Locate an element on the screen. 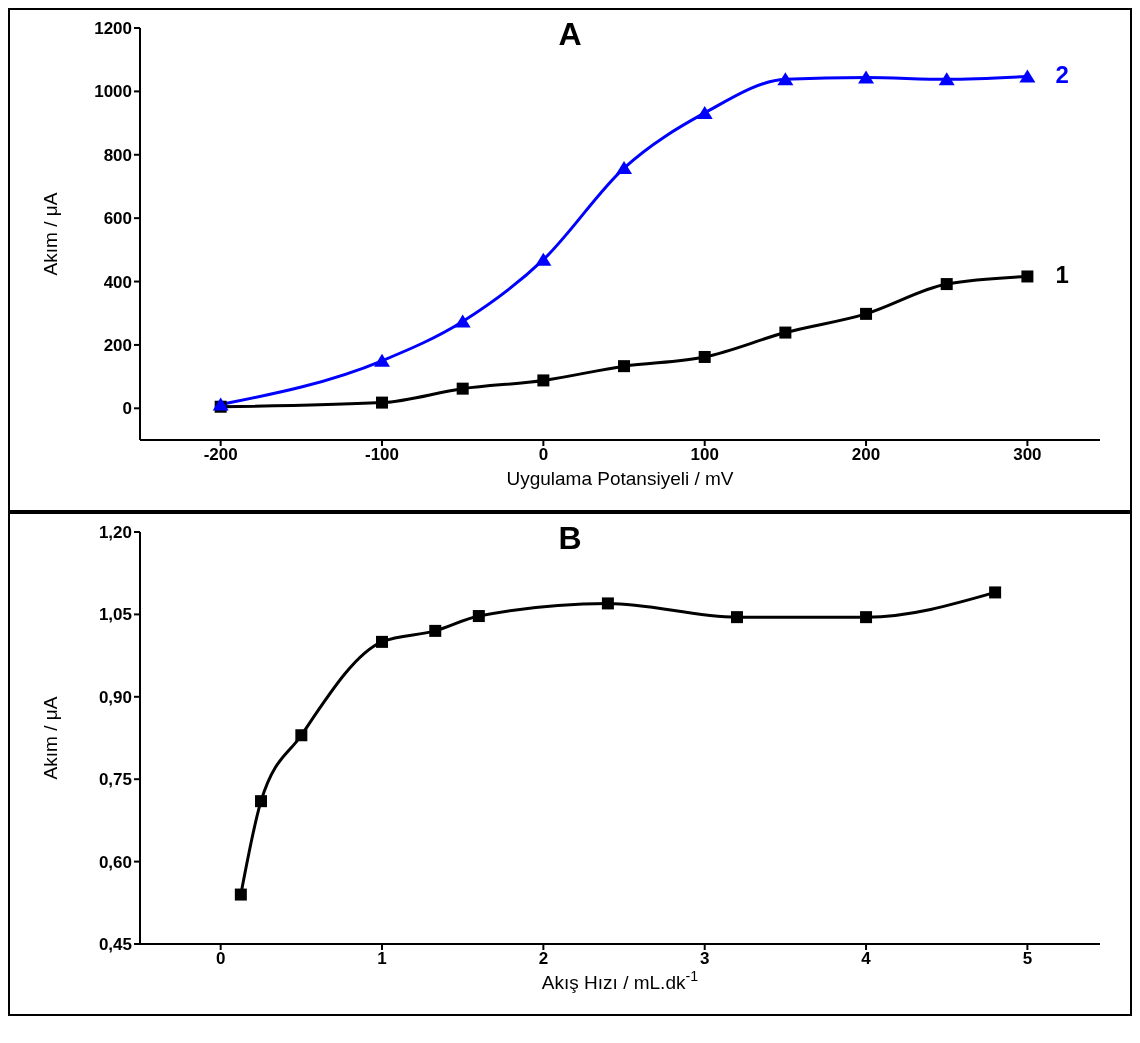 The width and height of the screenshot is (1140, 1043). y-tick-label: 1000 is located at coordinates (113, 92).